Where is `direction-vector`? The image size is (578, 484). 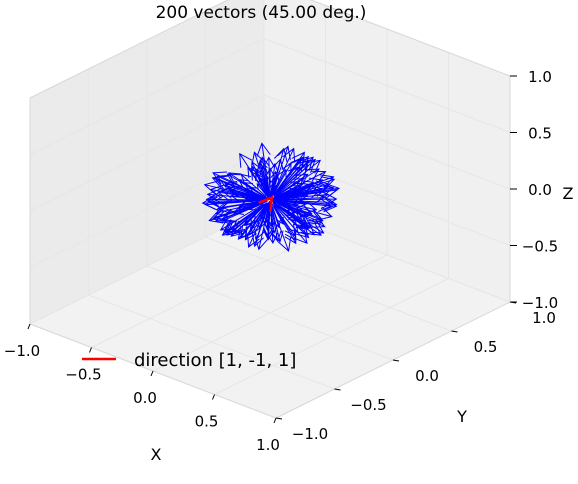
direction-vector is located at coordinates (266, 203).